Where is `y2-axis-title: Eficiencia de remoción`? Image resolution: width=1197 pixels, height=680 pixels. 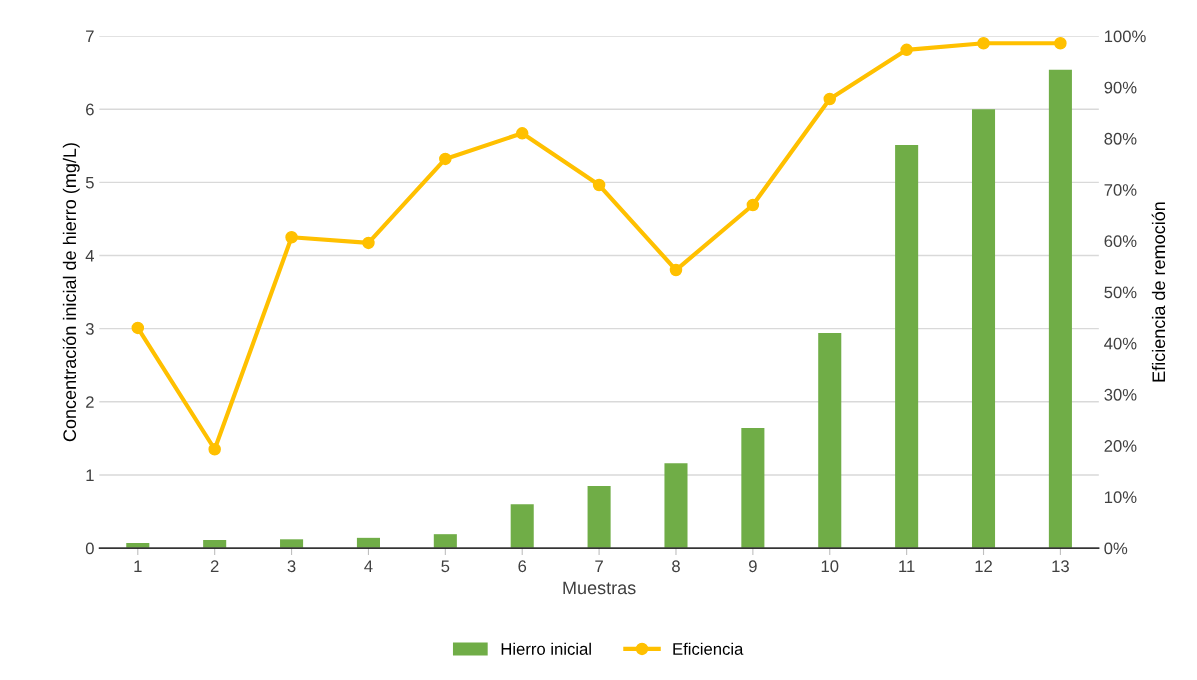
y2-axis-title: Eficiencia de remoción is located at coordinates (1158, 292).